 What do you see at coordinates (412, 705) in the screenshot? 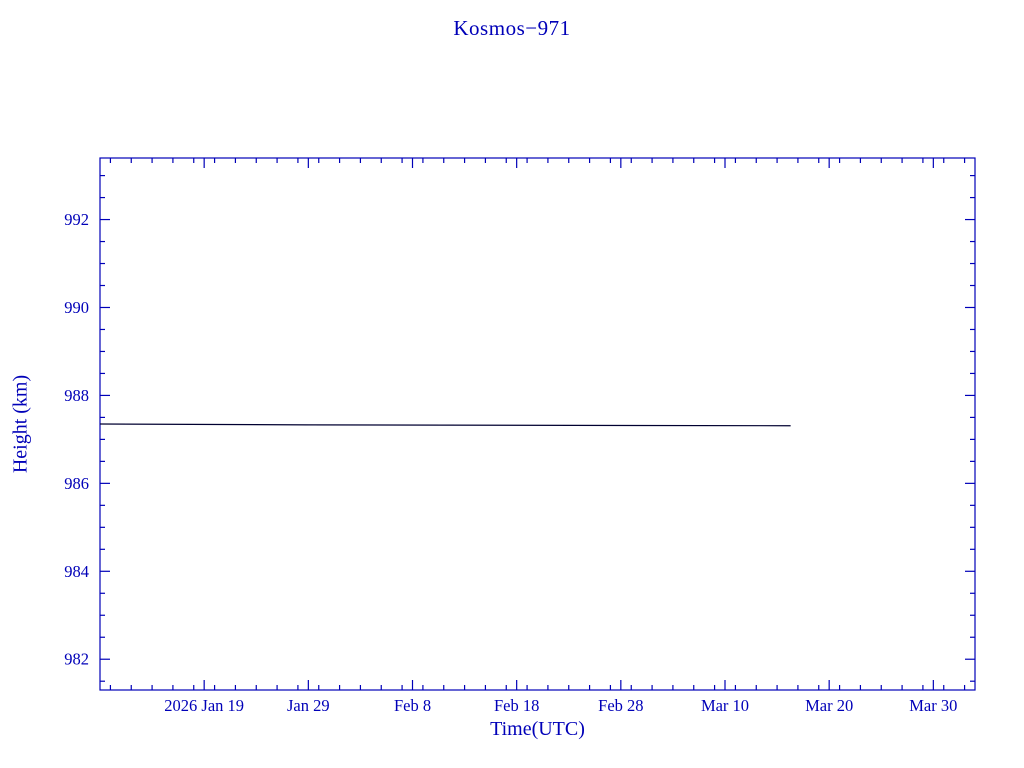
I see `x-tick-label: Feb 8` at bounding box center [412, 705].